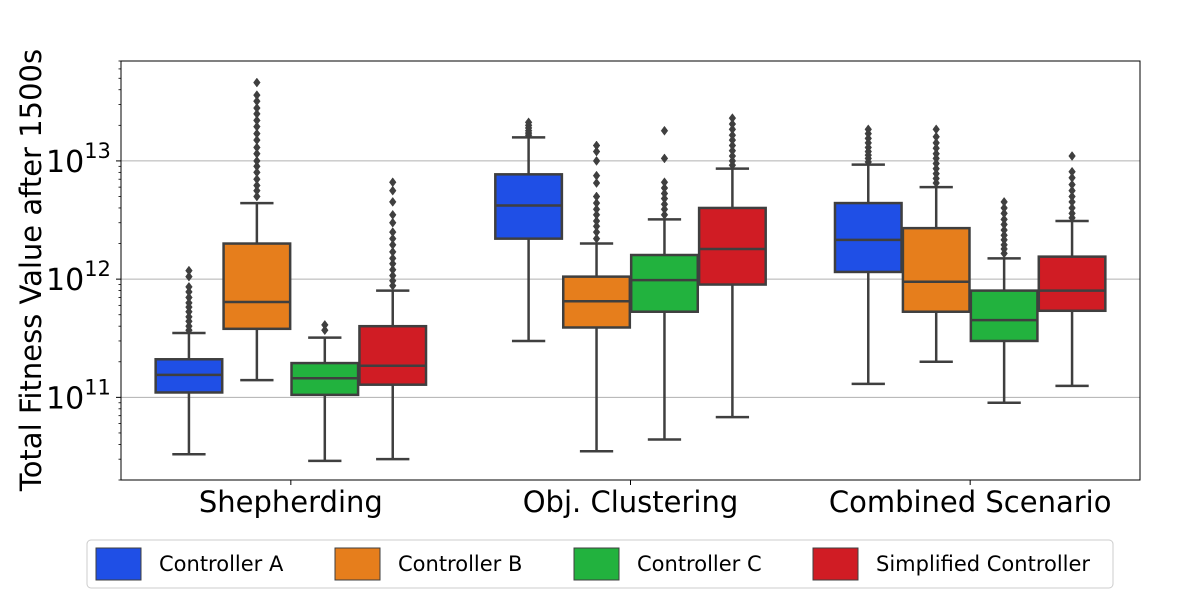 Image resolution: width=1200 pixels, height=600 pixels. I want to click on y-tick-label: 1013, so click(78, 159).